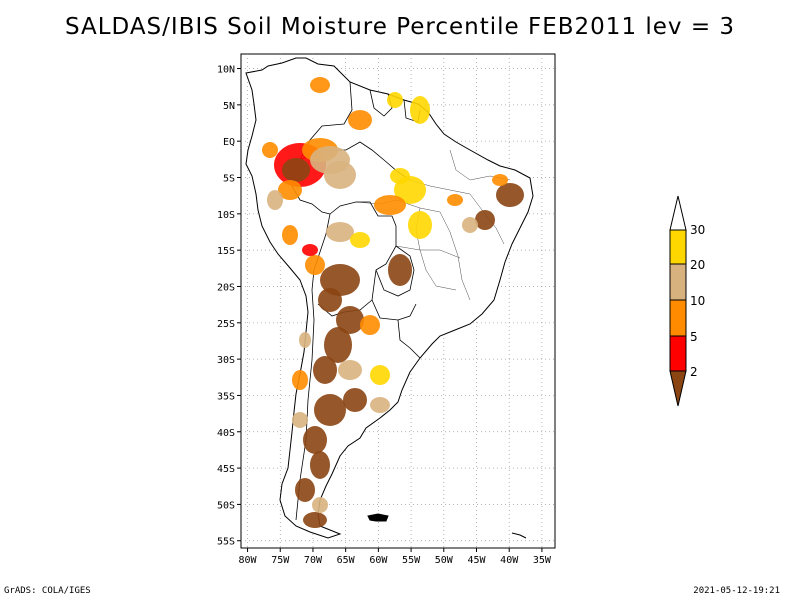  Describe the element at coordinates (697, 301) in the screenshot. I see `legend-label-10: 10` at that location.